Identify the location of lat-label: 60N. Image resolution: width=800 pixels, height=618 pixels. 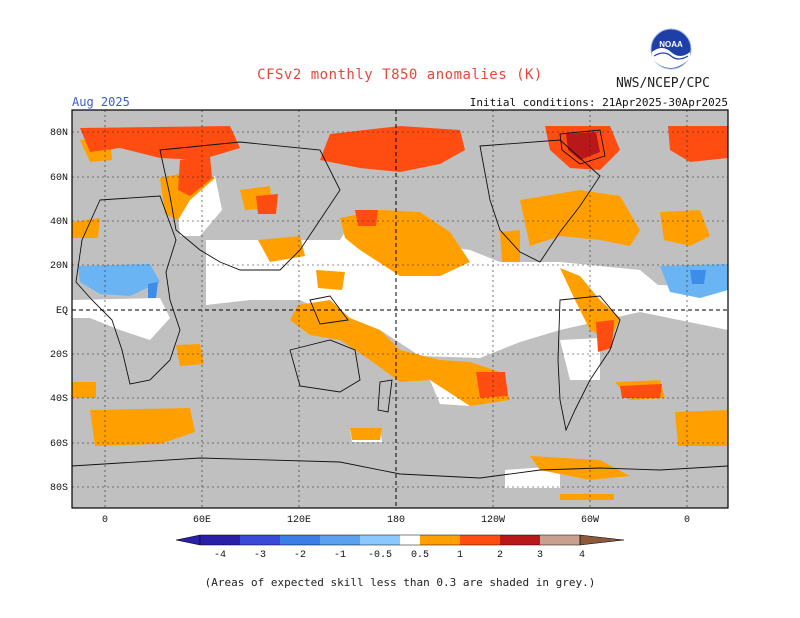
(59, 178).